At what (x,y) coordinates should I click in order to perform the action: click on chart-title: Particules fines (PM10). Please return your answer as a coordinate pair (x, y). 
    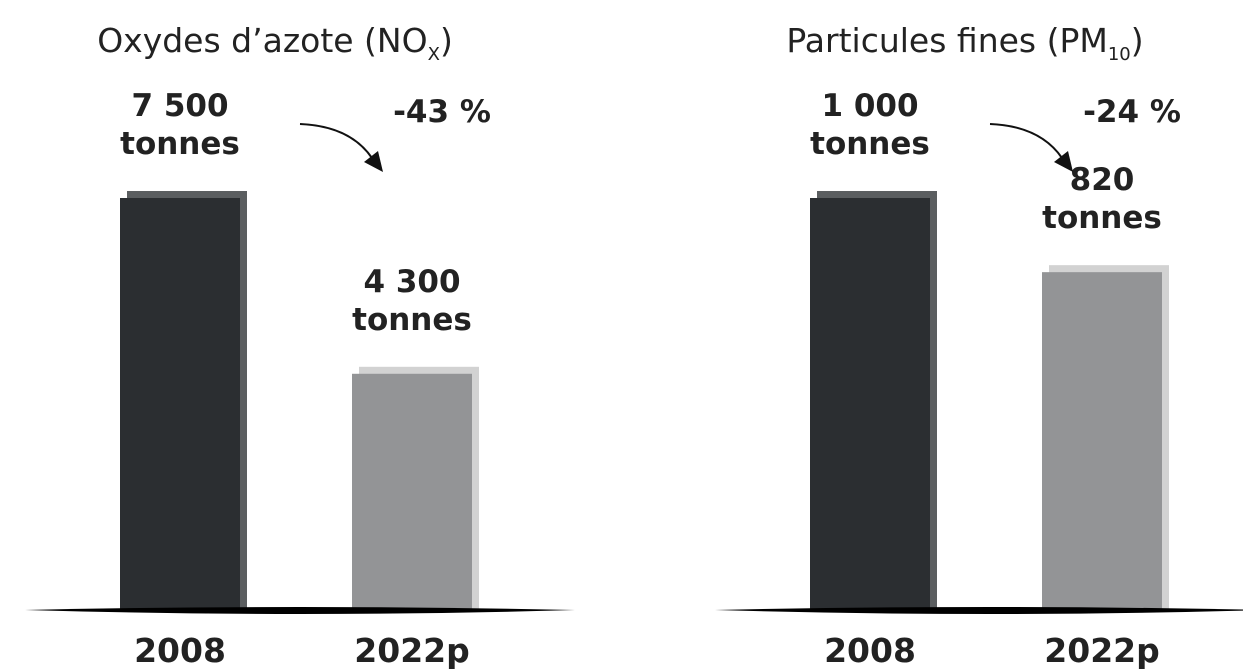
    Looking at the image, I should click on (964, 43).